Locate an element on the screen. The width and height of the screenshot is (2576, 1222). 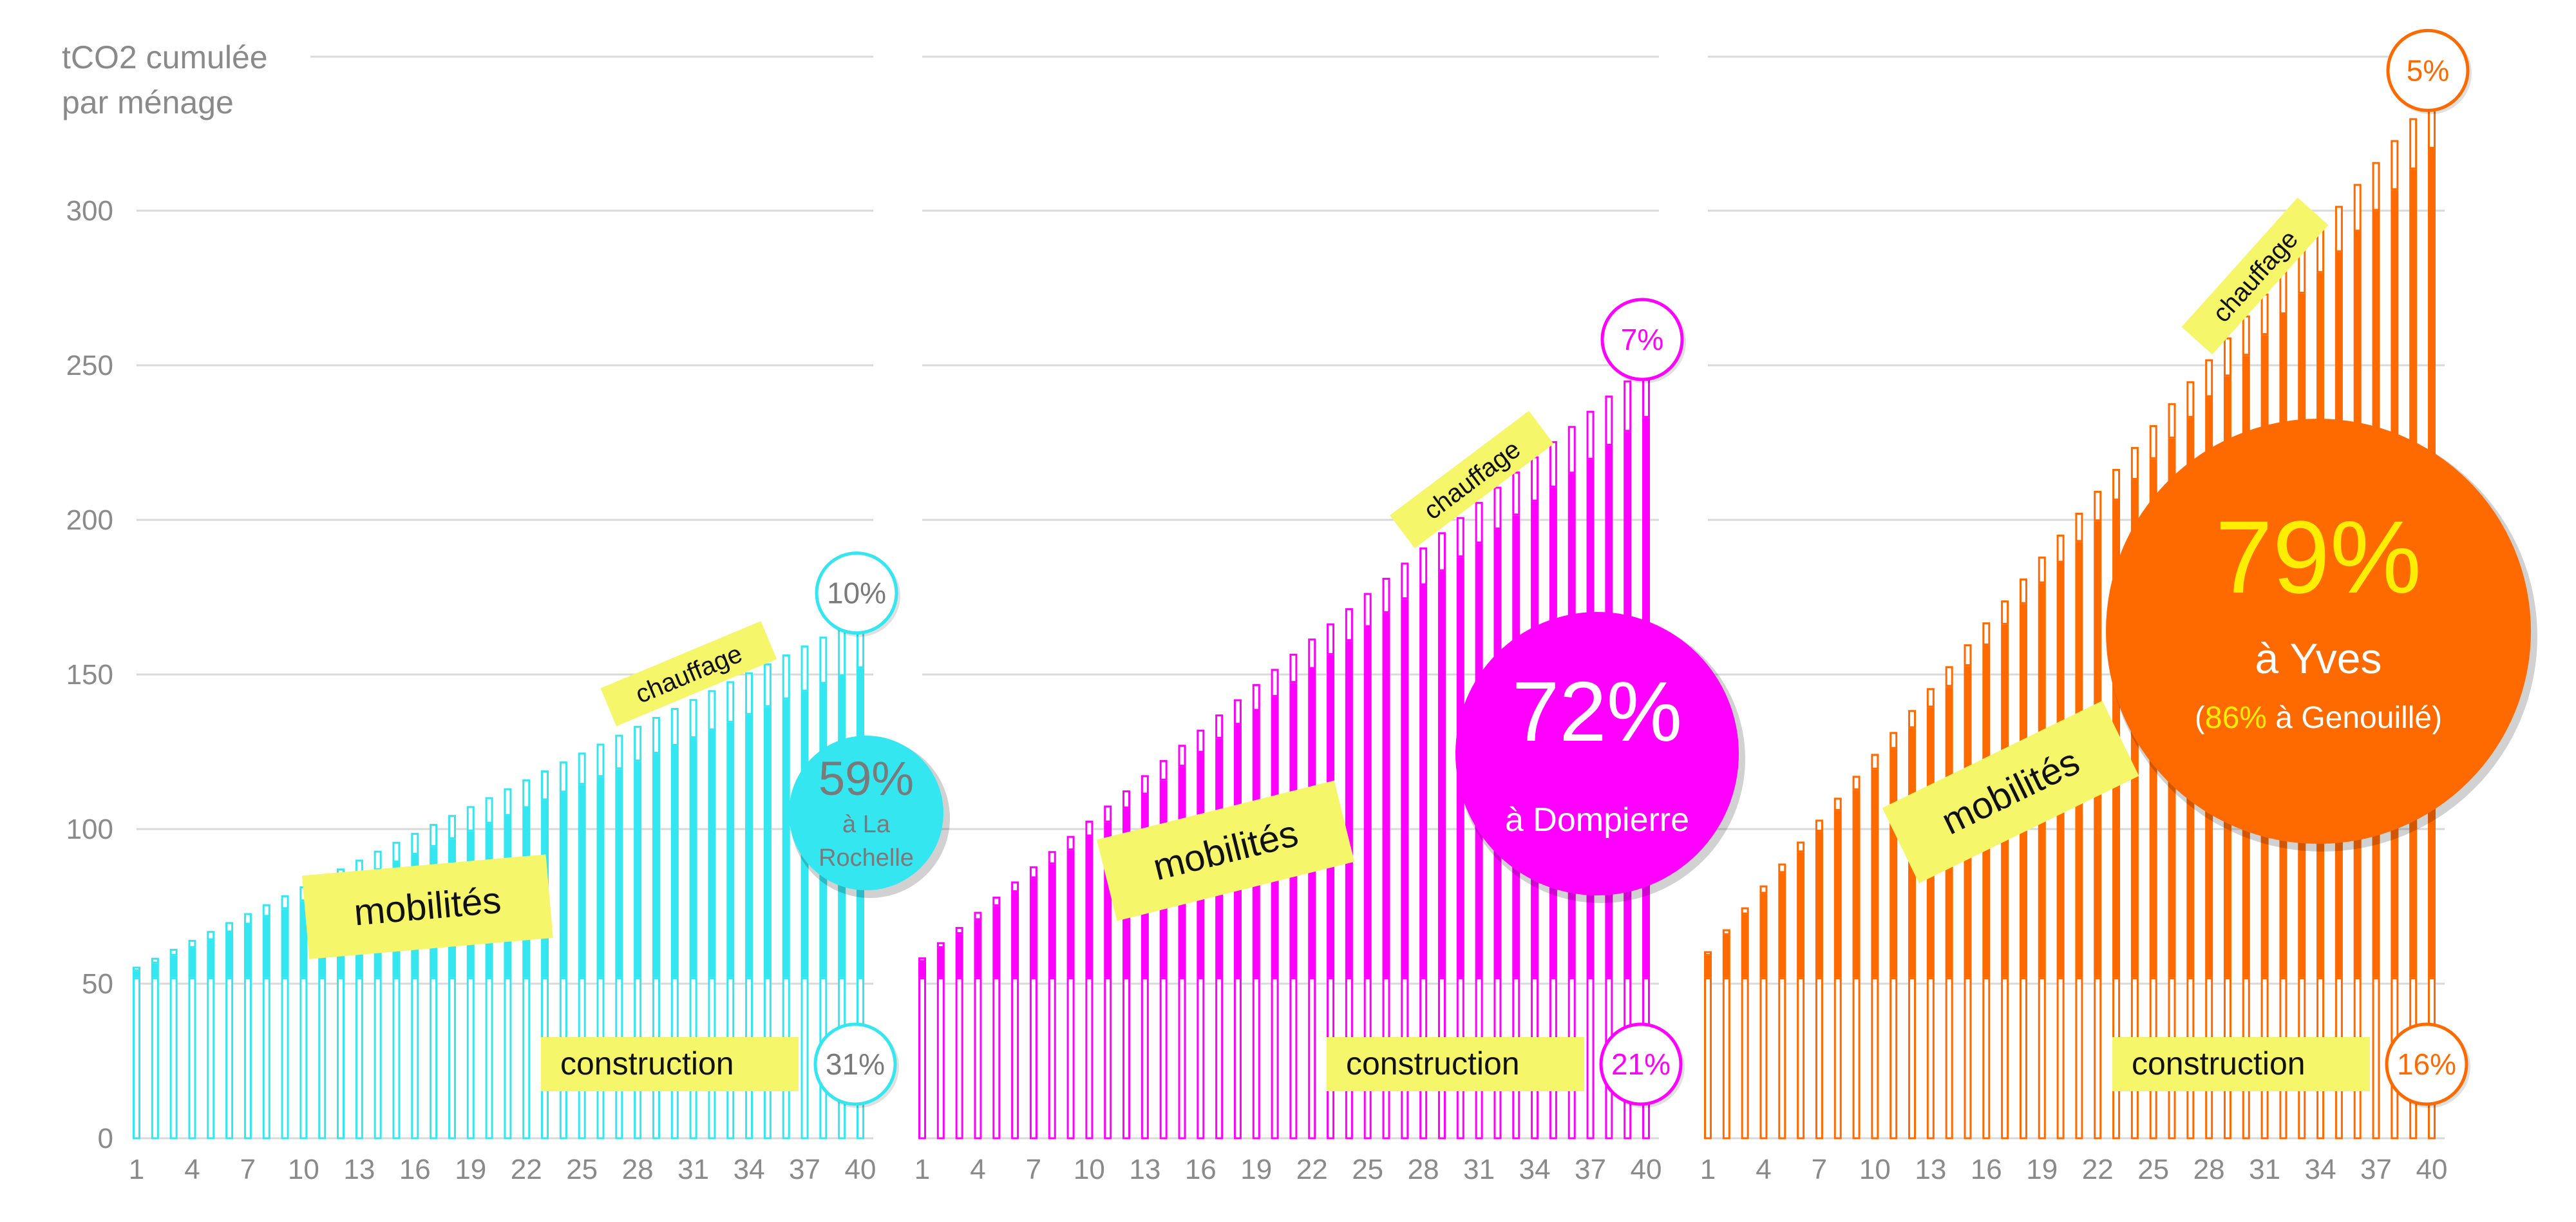
x-tick-label: 16 is located at coordinates (1987, 1169).